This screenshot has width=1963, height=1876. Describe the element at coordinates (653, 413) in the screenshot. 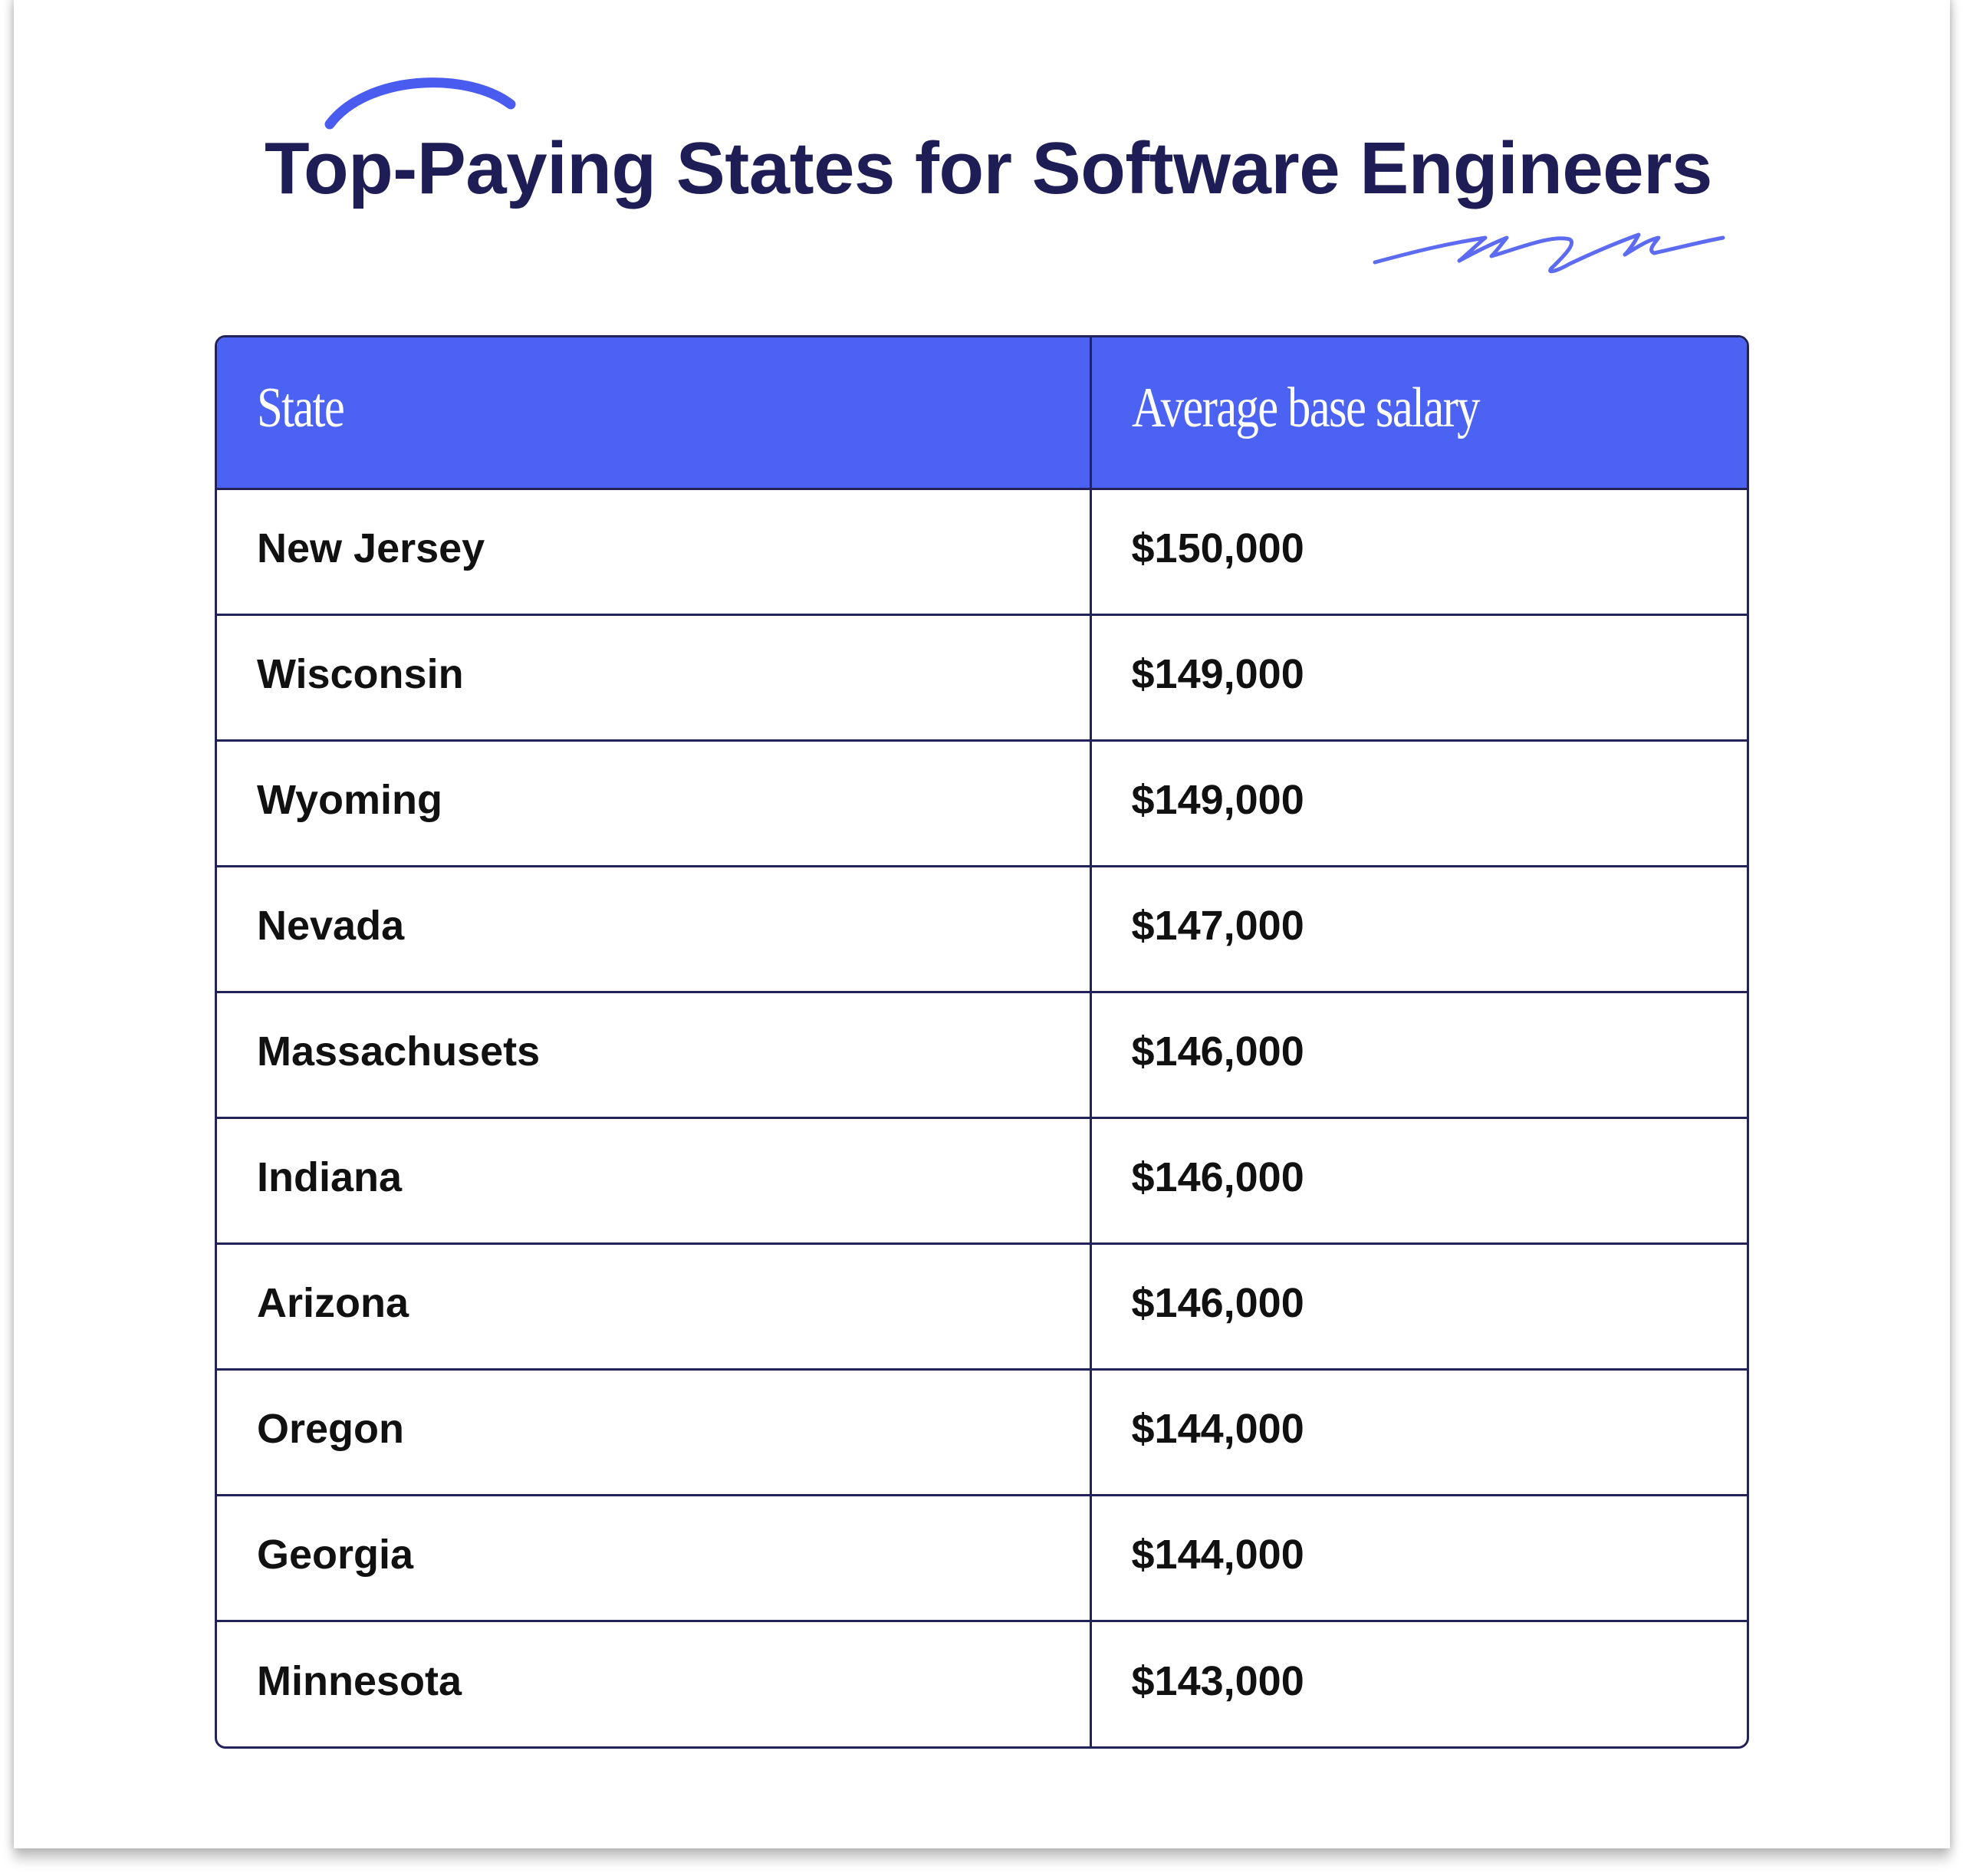

I see `column-header-state: State` at that location.